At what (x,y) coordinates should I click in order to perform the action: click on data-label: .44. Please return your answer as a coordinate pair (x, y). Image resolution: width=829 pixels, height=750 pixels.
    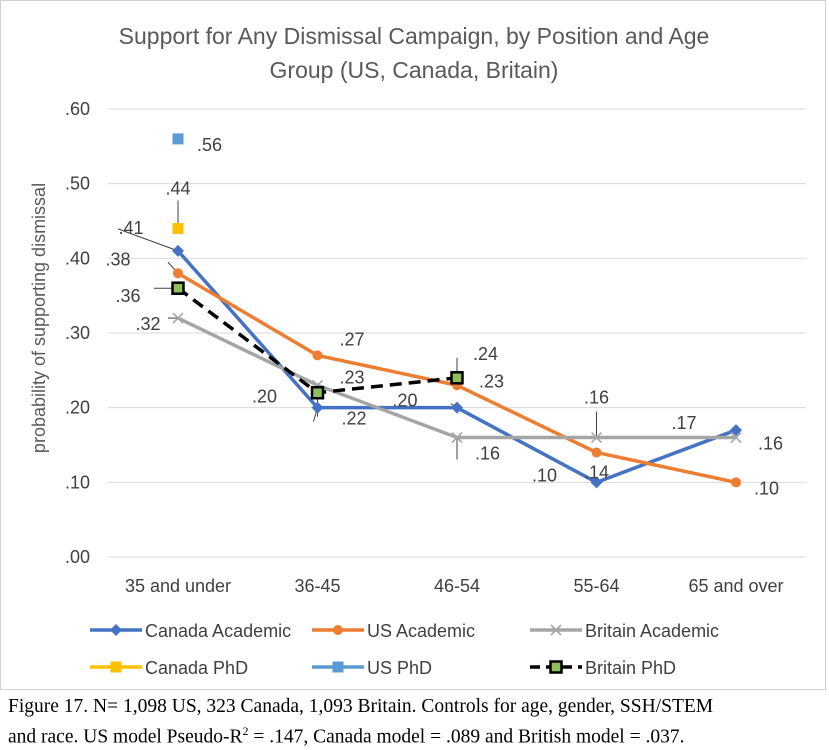
    Looking at the image, I should click on (177, 188).